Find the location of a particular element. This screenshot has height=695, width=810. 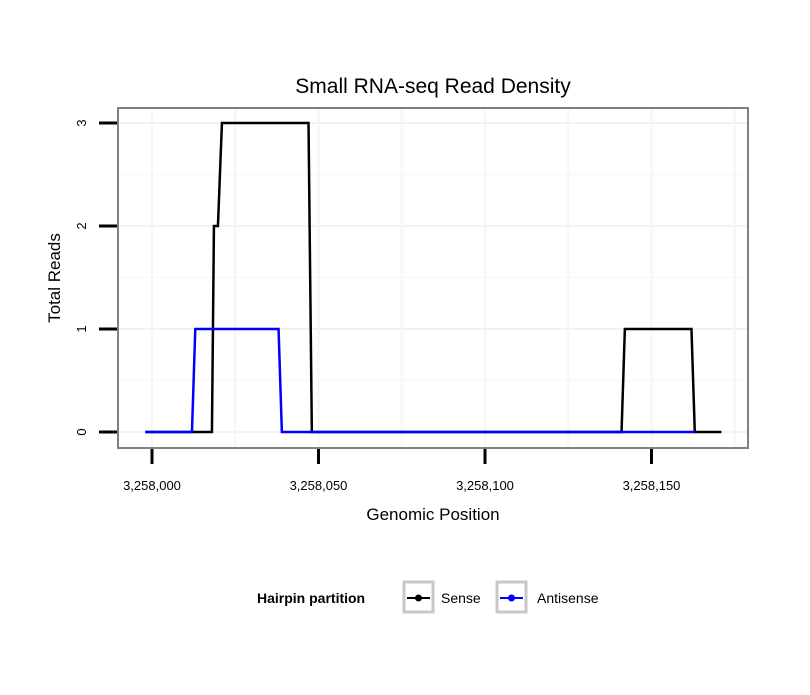

x-tick-label: 3,258,100 is located at coordinates (485, 485).